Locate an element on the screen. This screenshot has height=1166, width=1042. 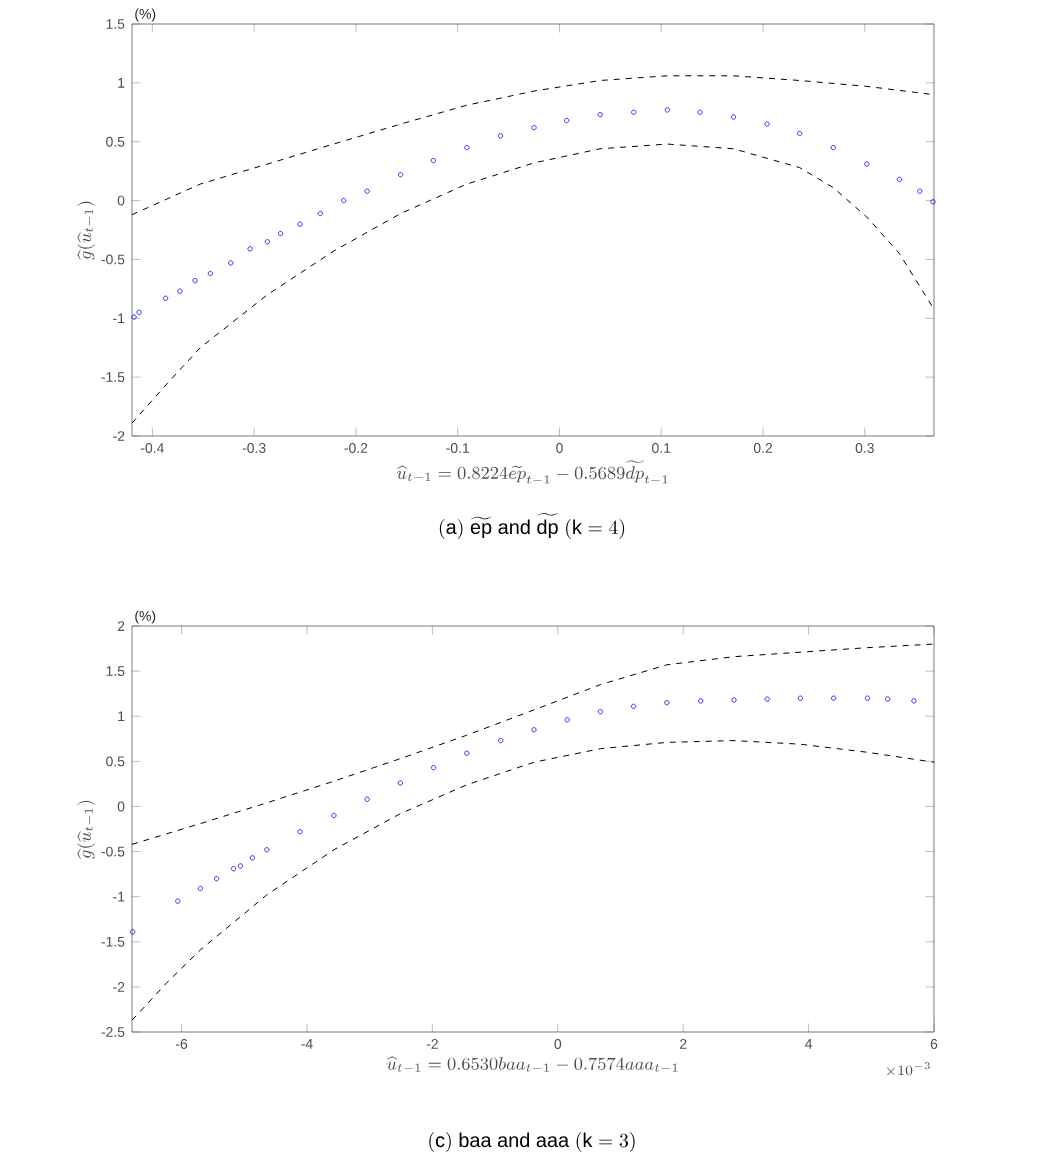
text: $(\mathrm{c})\ \mathrm{baa}\ \mathrm{and}\ \mathrm{aaa}\ (\mathrm{k} = 3)$ is located at coordinates (532, 1142).